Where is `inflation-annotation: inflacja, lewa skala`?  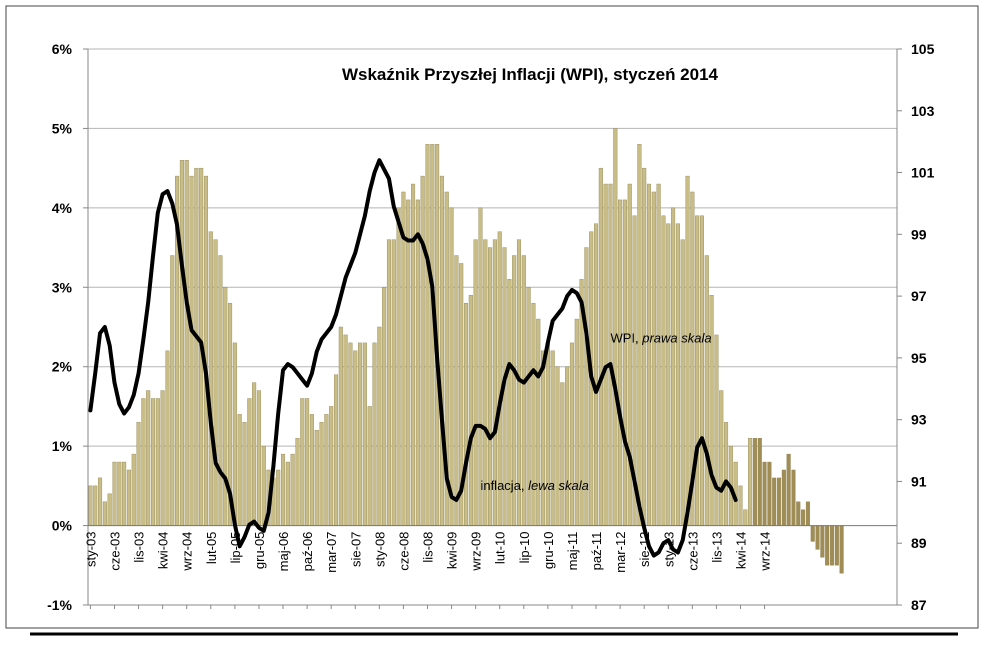 inflation-annotation: inflacja, lewa skala is located at coordinates (534, 485).